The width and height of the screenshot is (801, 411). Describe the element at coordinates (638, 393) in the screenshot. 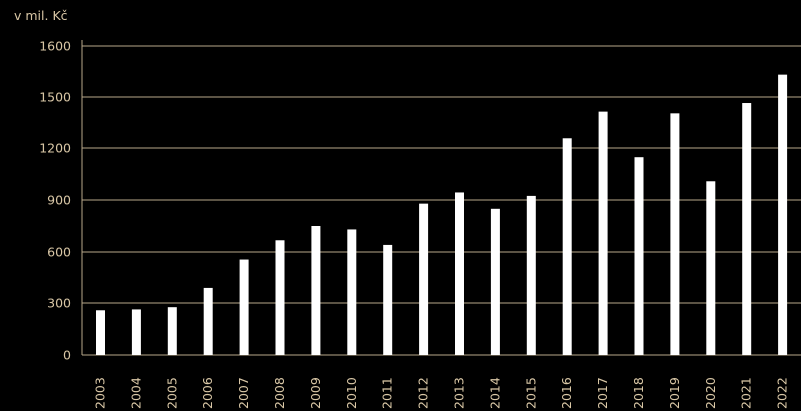

I see `x-tick-label: 2018` at that location.